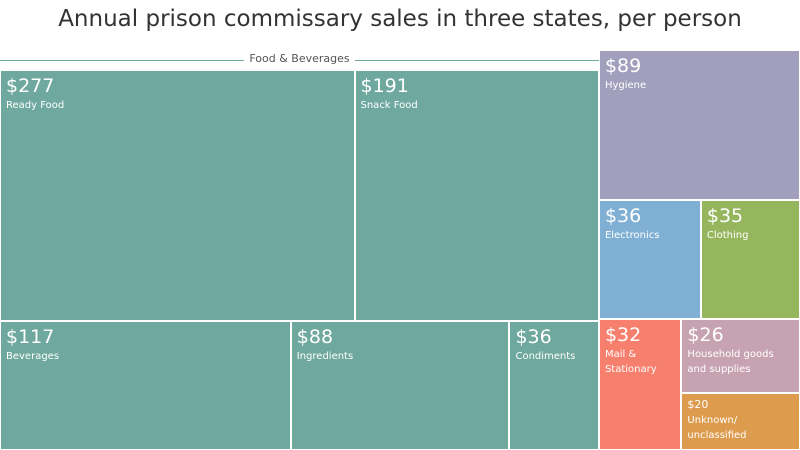 The width and height of the screenshot is (800, 450). I want to click on value-label: $20, so click(698, 404).